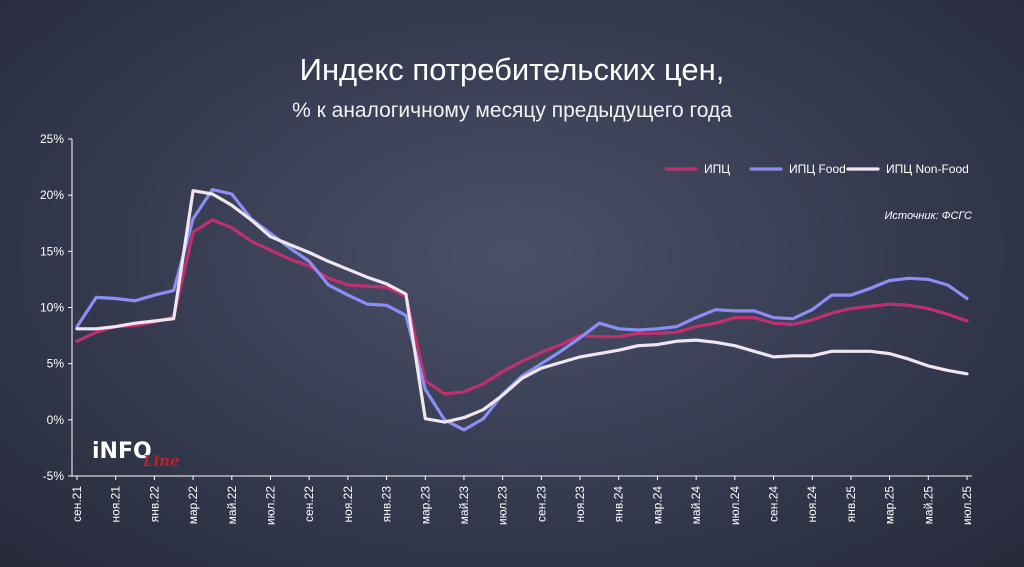 This screenshot has height=567, width=1024. I want to click on y-tick-label: 10%, so click(52, 308).